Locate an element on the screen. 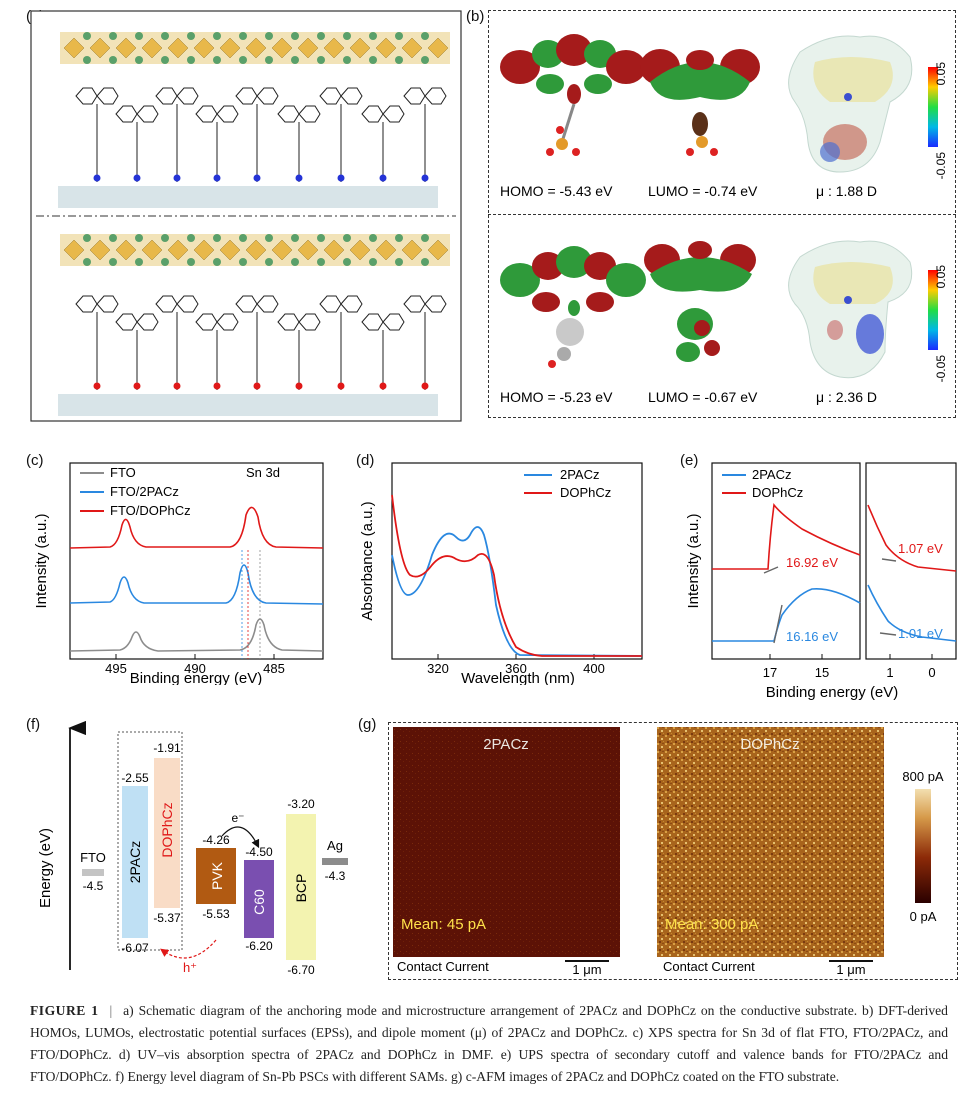 The height and width of the screenshot is (1117, 975). panel-label-b: (b) is located at coordinates (475, 16).